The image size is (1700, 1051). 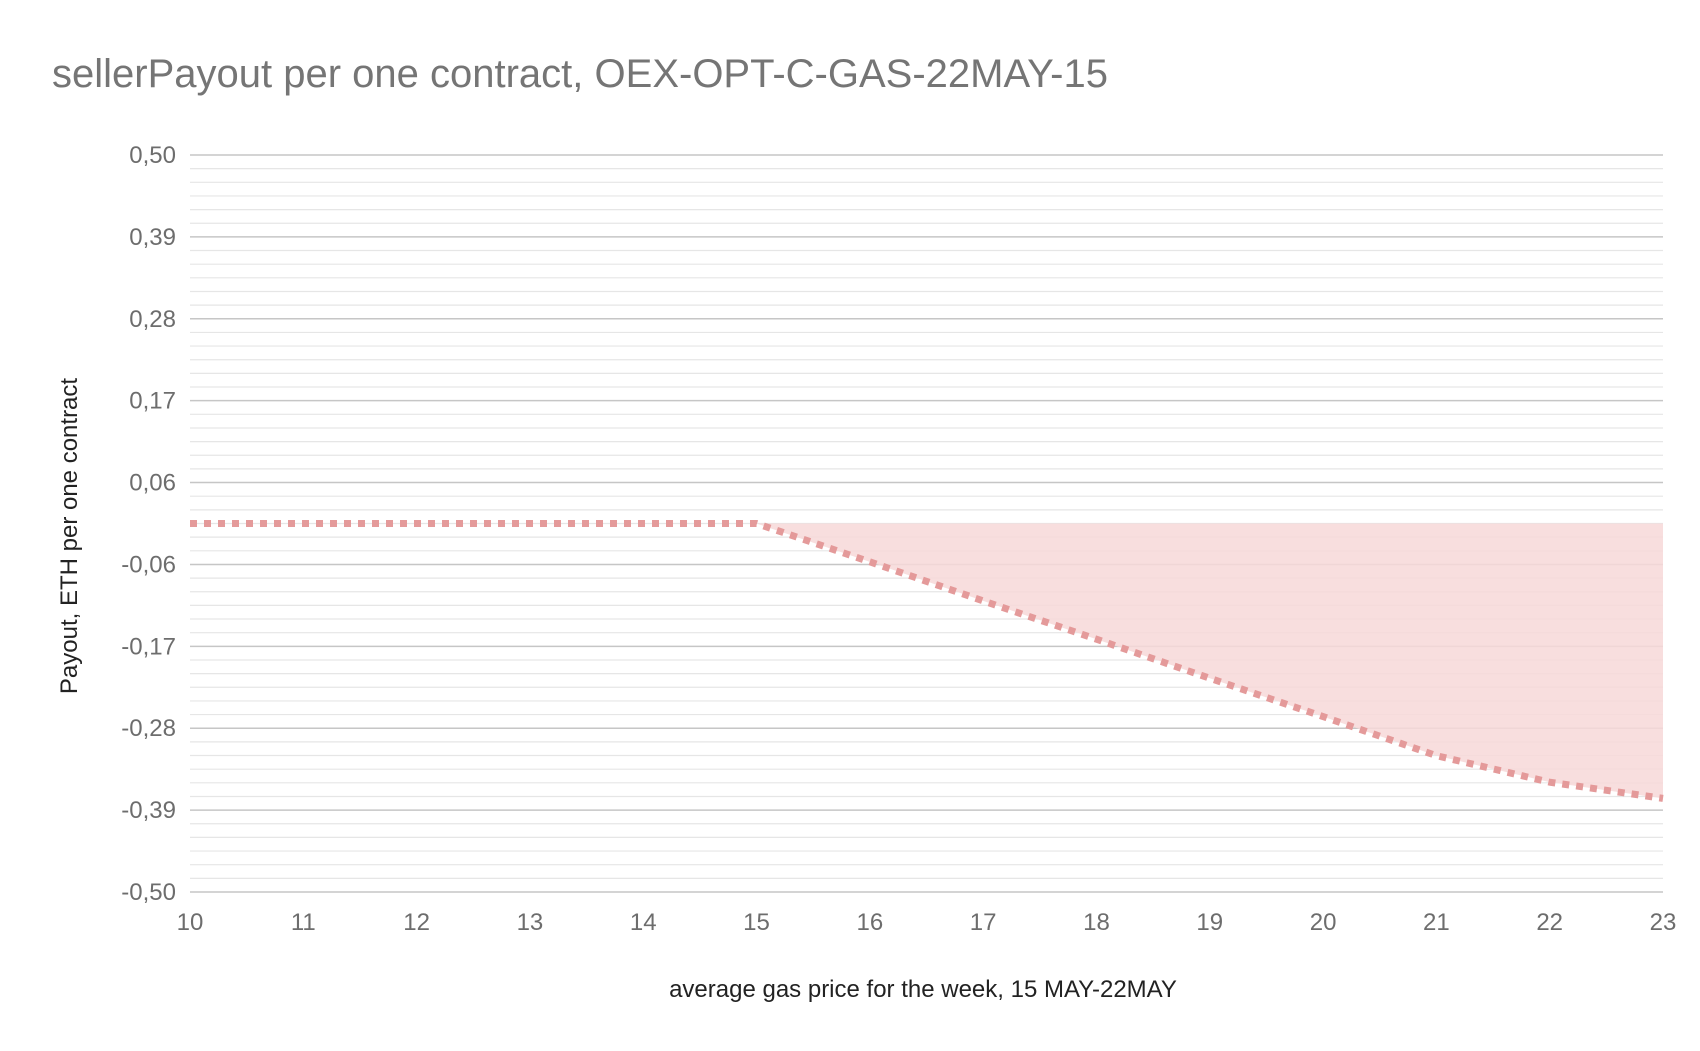 What do you see at coordinates (148, 564) in the screenshot?
I see `y-tick-label: -0,06` at bounding box center [148, 564].